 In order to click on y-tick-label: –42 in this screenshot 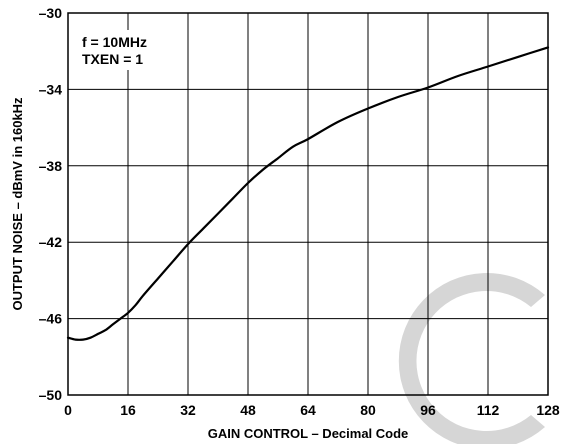, I will do `click(51, 242)`.